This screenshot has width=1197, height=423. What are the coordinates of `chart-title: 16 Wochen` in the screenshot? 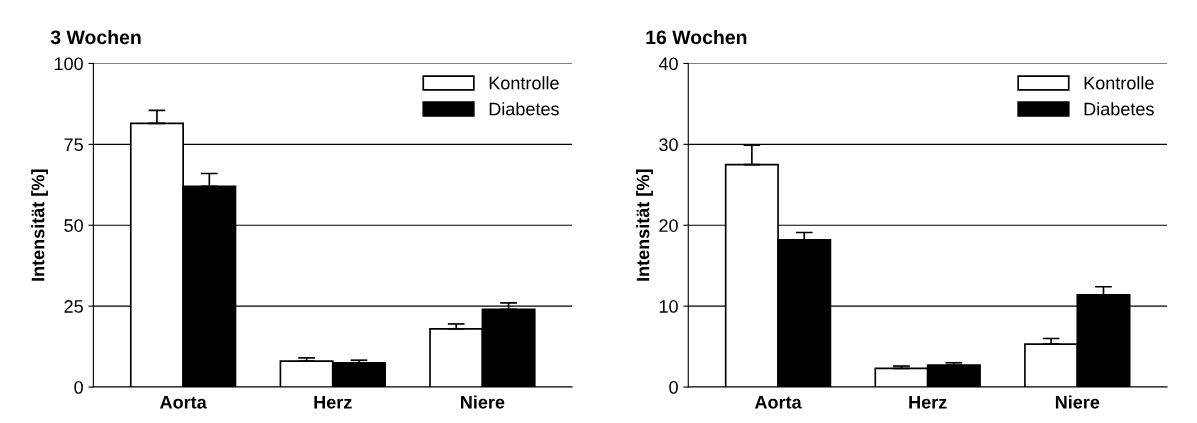 It's located at (696, 37).